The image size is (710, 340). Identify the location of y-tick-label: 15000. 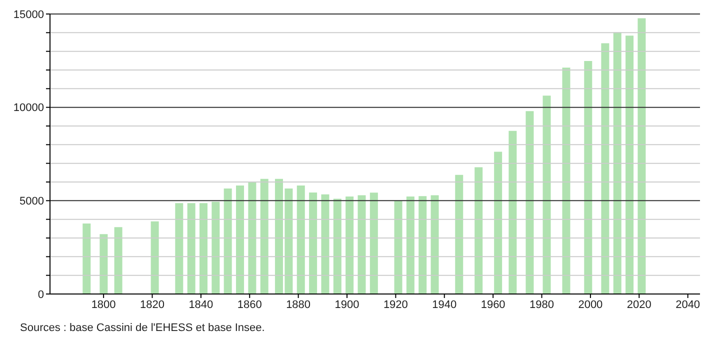
(28, 14).